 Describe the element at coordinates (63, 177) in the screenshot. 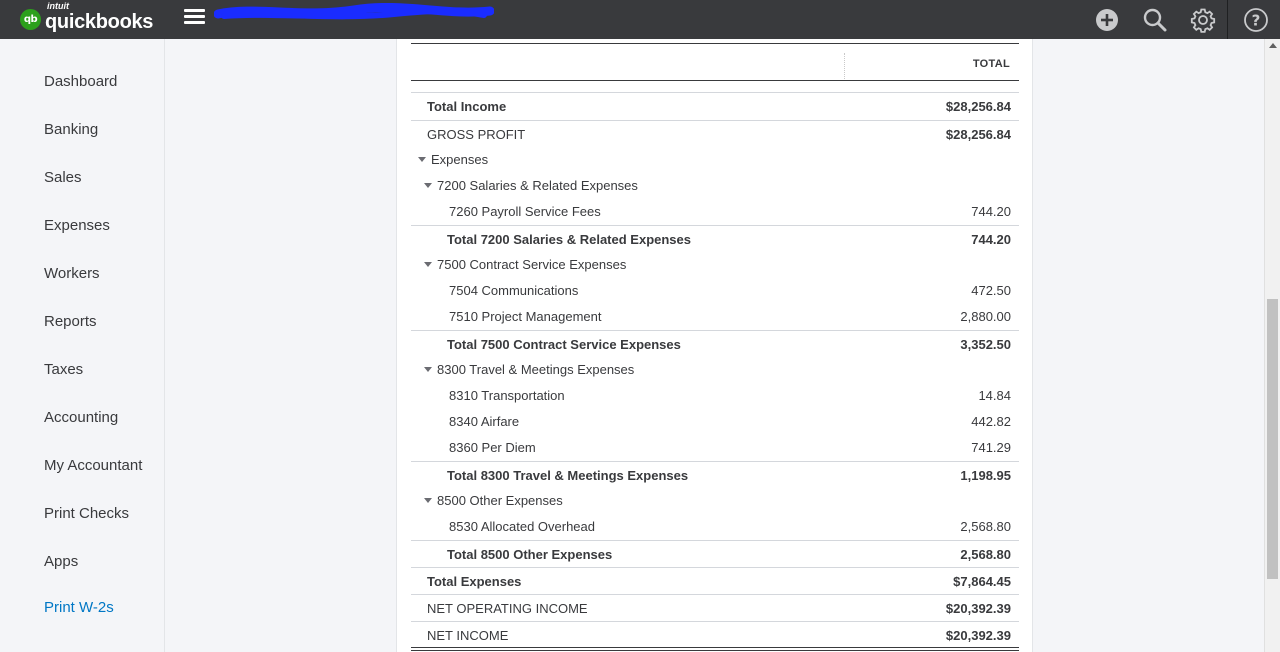

I see `sidebar-item-sales: Sales` at that location.